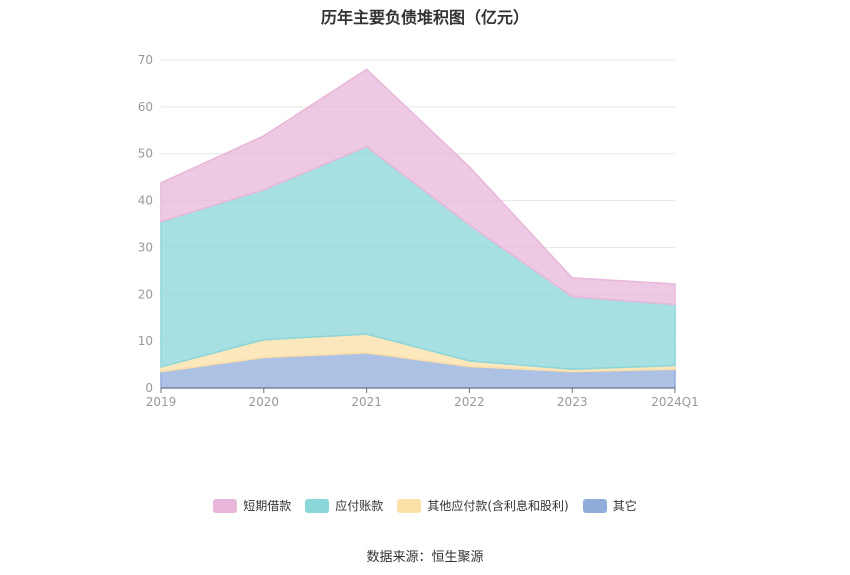 Image resolution: width=850 pixels, height=575 pixels. I want to click on y-tick-label: 0, so click(149, 388).